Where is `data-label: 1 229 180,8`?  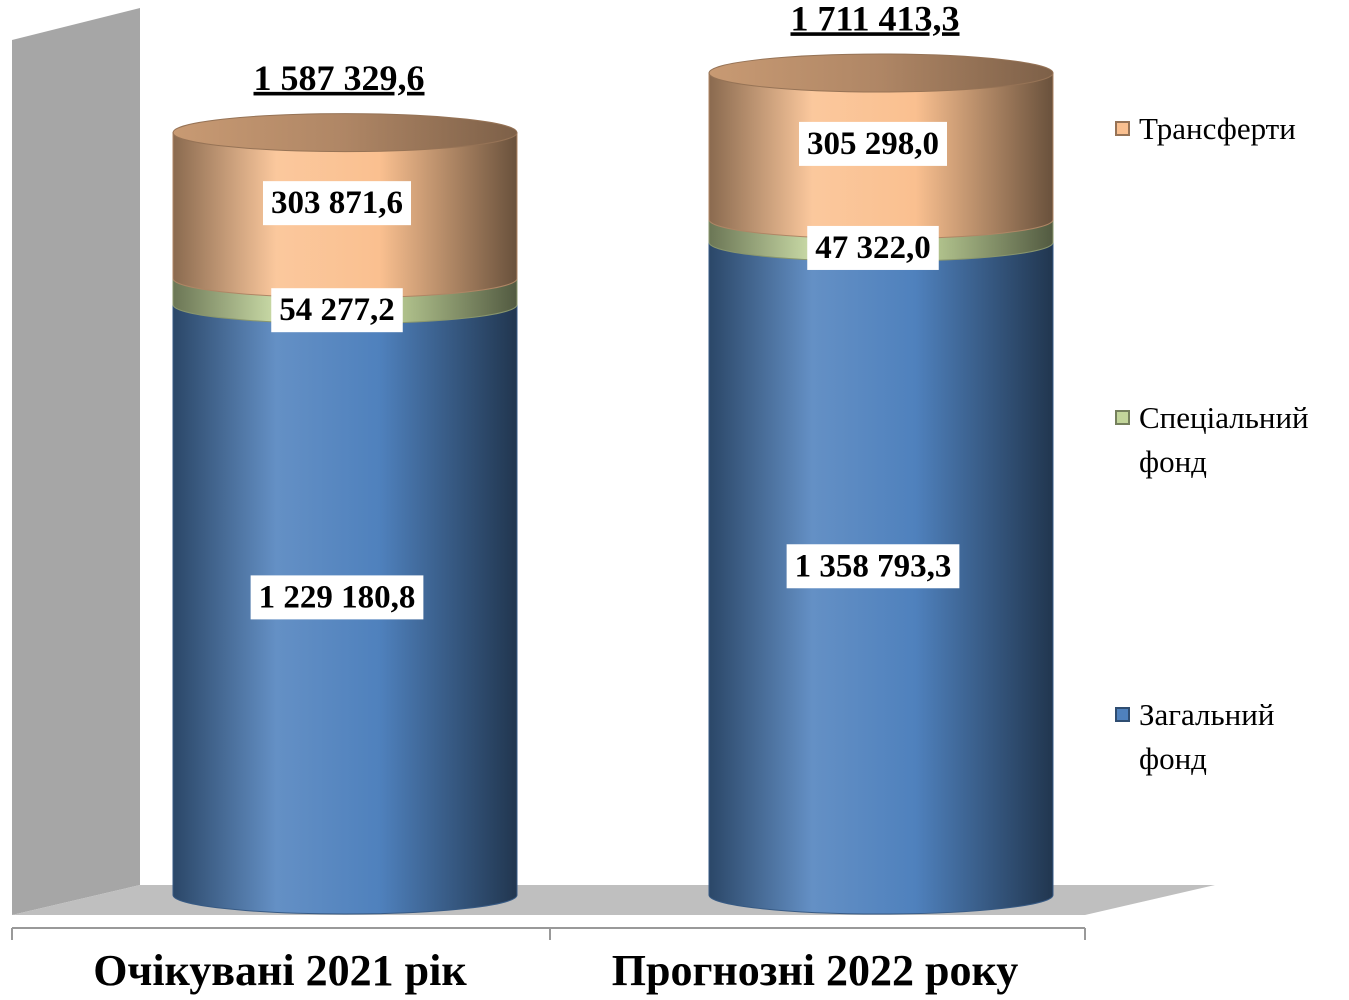 data-label: 1 229 180,8 is located at coordinates (337, 597).